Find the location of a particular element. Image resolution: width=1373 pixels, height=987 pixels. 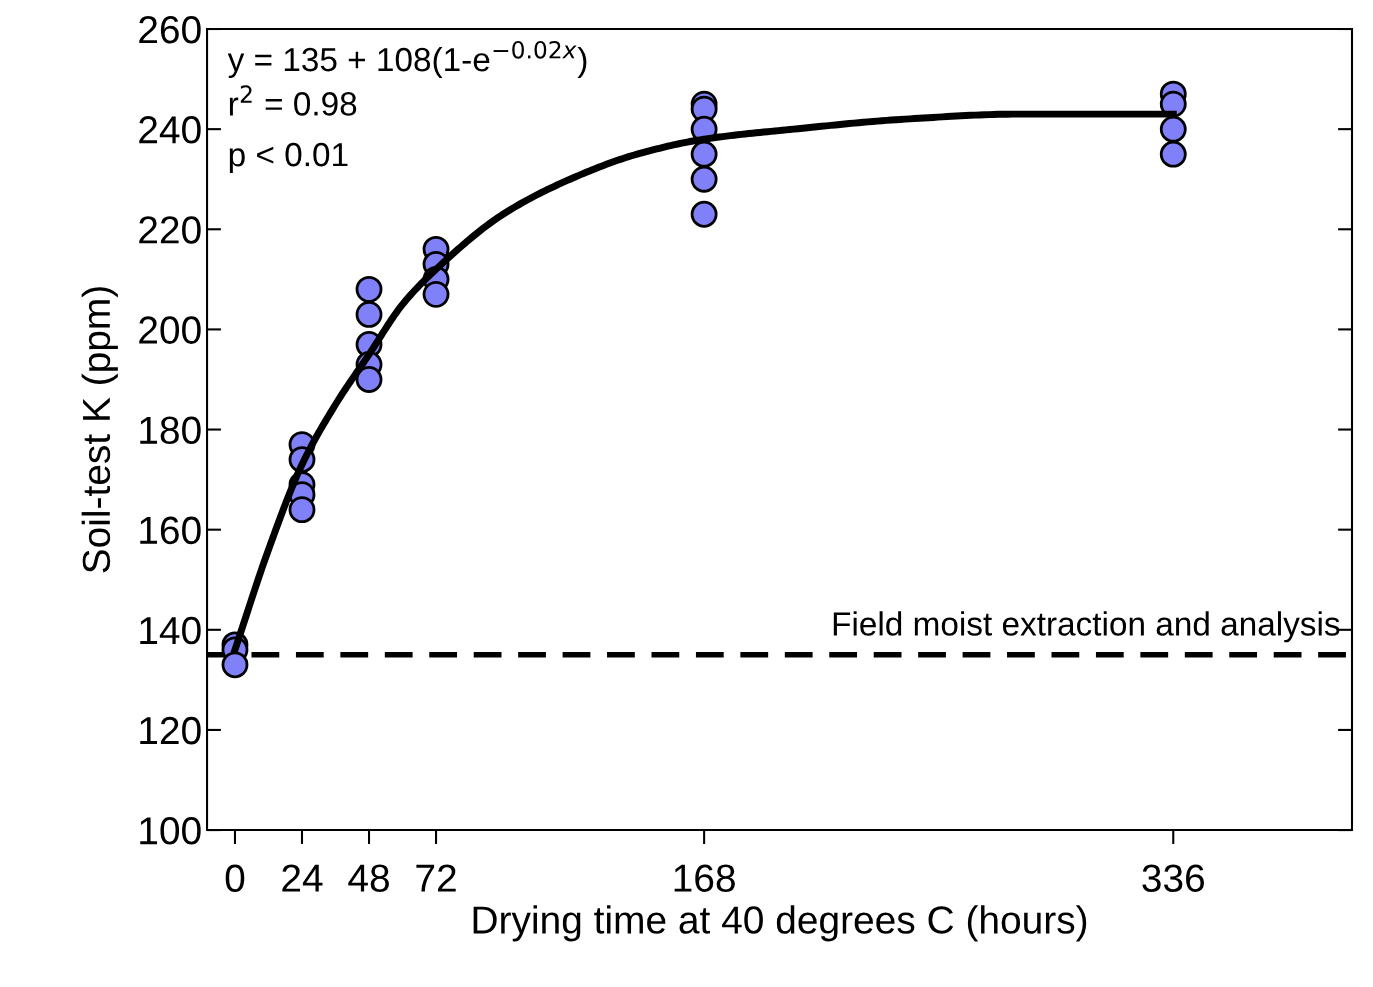

annotation: y = 135 + 108(1-e$^{−0.02x}$) is located at coordinates (407, 60).